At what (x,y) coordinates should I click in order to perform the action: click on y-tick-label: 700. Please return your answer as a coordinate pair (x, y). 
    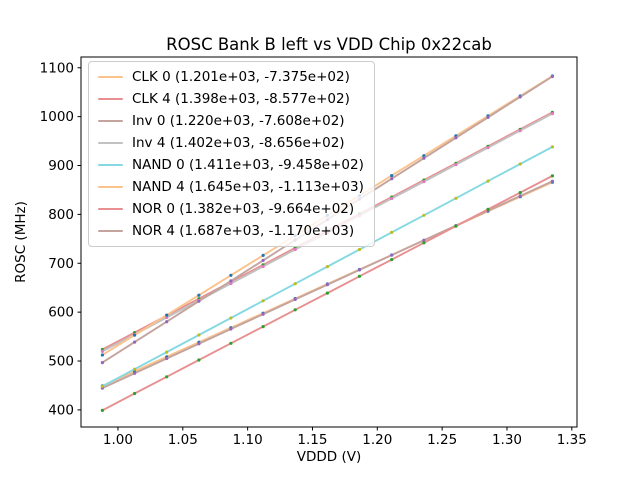
    Looking at the image, I should click on (61, 264).